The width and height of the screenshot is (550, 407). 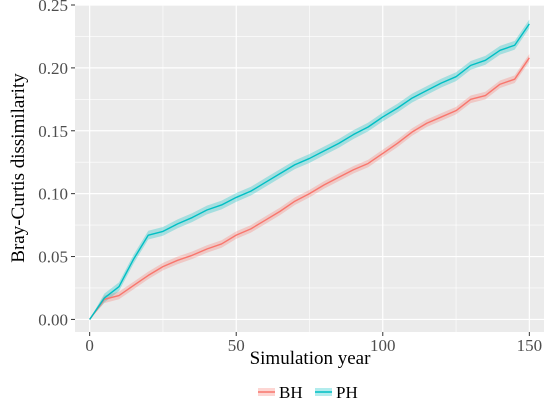 What do you see at coordinates (53, 7) in the screenshot?
I see `y-tick-label: 0.25` at bounding box center [53, 7].